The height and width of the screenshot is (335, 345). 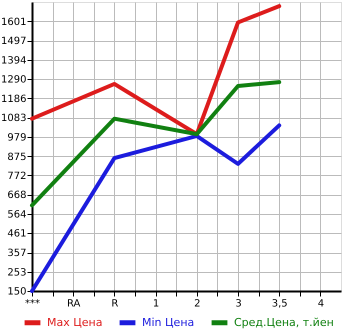 What do you see at coordinates (16, 157) in the screenshot?
I see `y-tick-label: 875` at bounding box center [16, 157].